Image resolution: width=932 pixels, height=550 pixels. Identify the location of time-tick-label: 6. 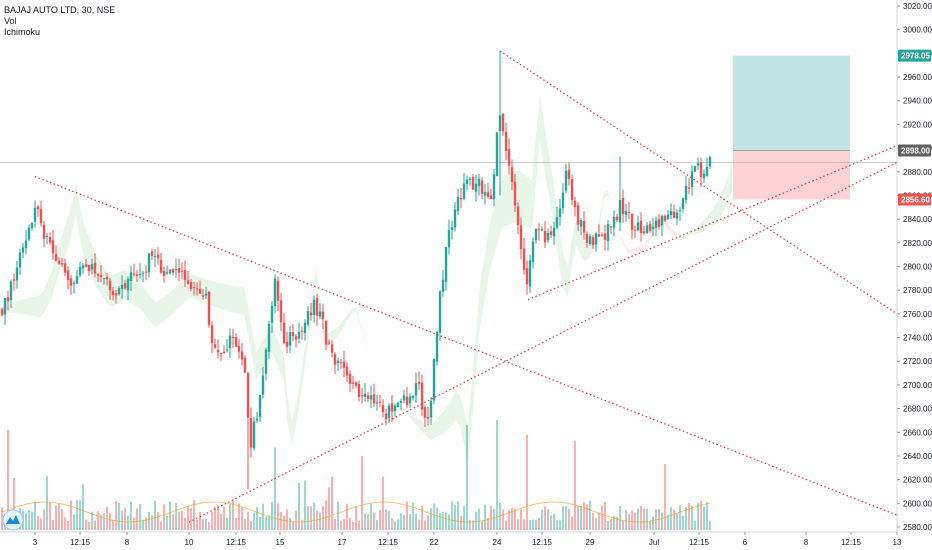
(745, 542).